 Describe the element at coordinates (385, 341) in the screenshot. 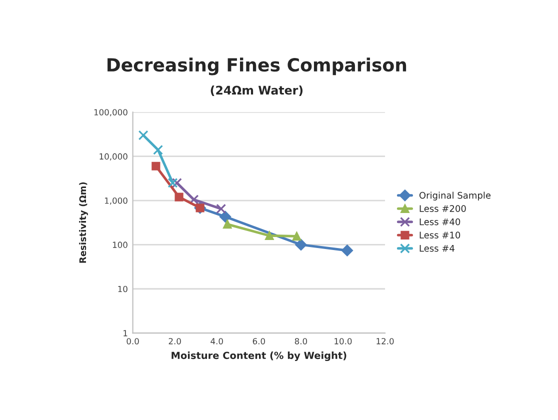

I see `x-tick-label: 12.0` at that location.